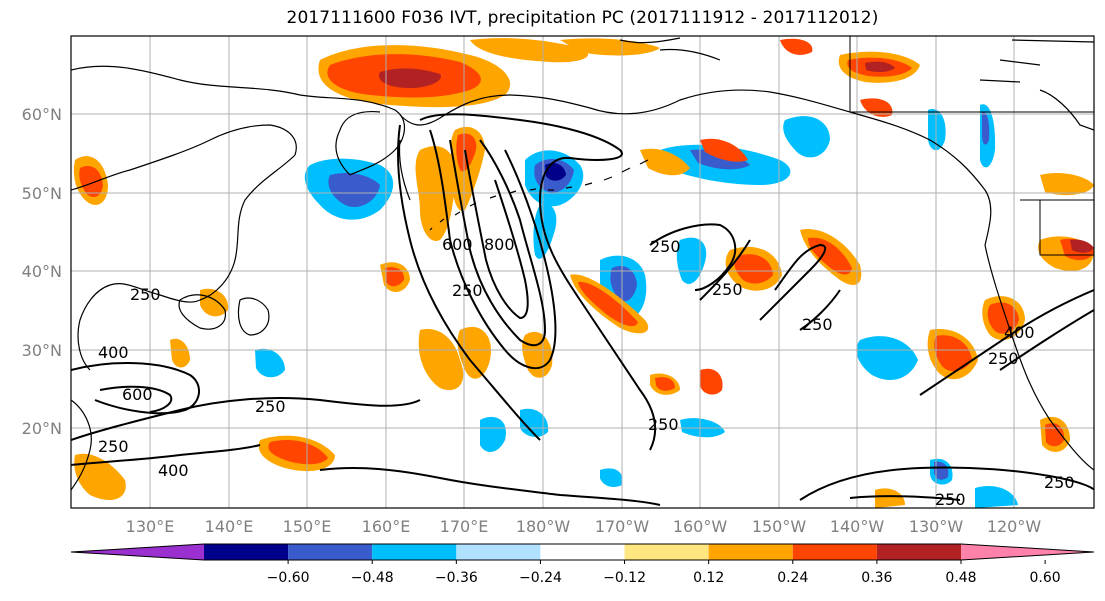 Image resolution: width=1105 pixels, height=601 pixels. Describe the element at coordinates (700, 526) in the screenshot. I see `lon-label: 160°W` at that location.